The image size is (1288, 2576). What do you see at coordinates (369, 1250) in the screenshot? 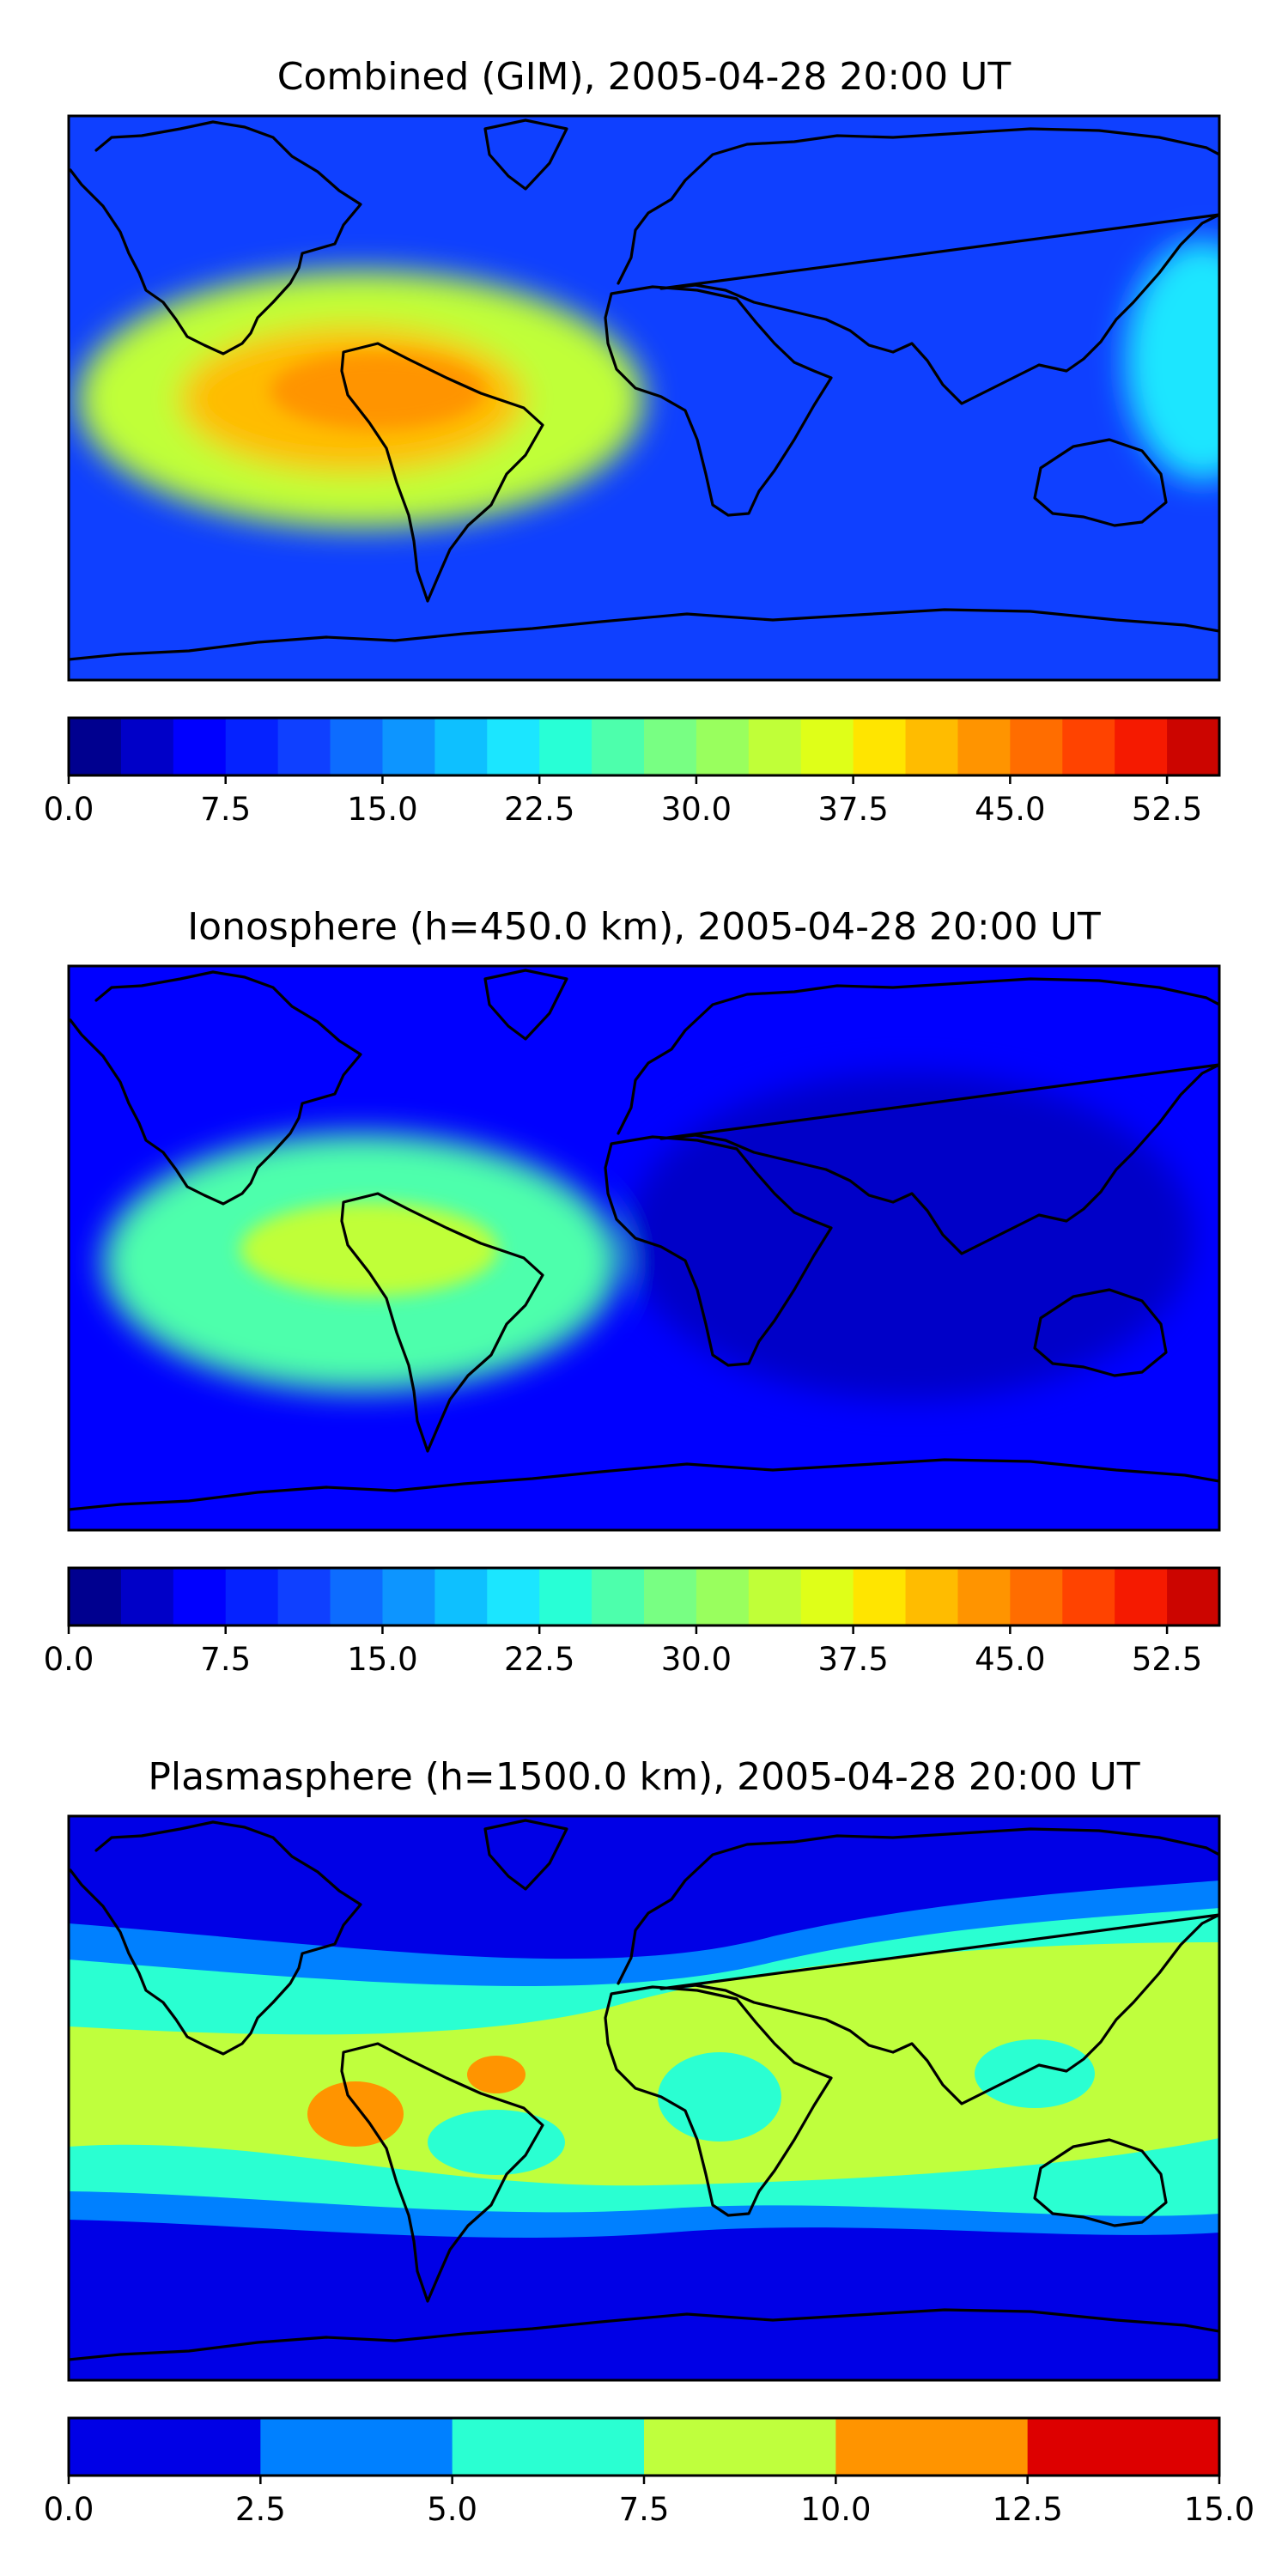
I see `hotspot-core` at bounding box center [369, 1250].